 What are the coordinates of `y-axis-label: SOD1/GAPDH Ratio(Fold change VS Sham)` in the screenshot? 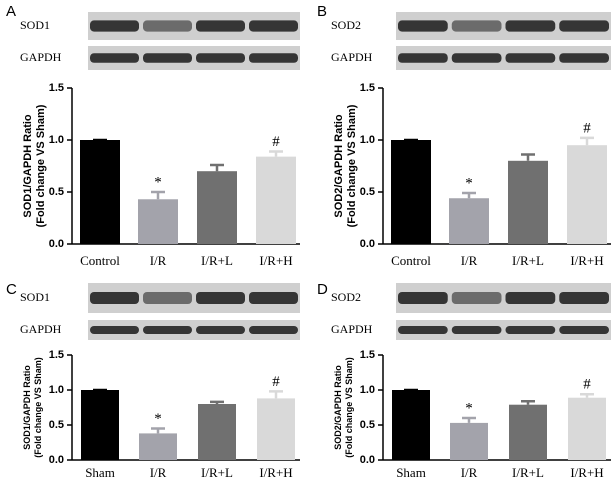 It's located at (34, 165).